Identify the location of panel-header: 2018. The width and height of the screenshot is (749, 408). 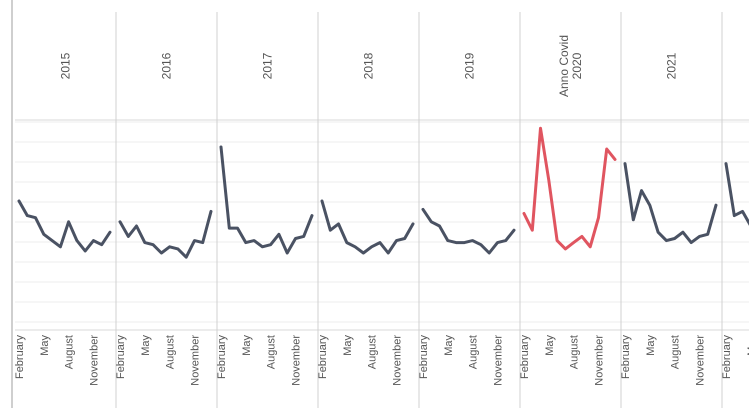
(369, 65).